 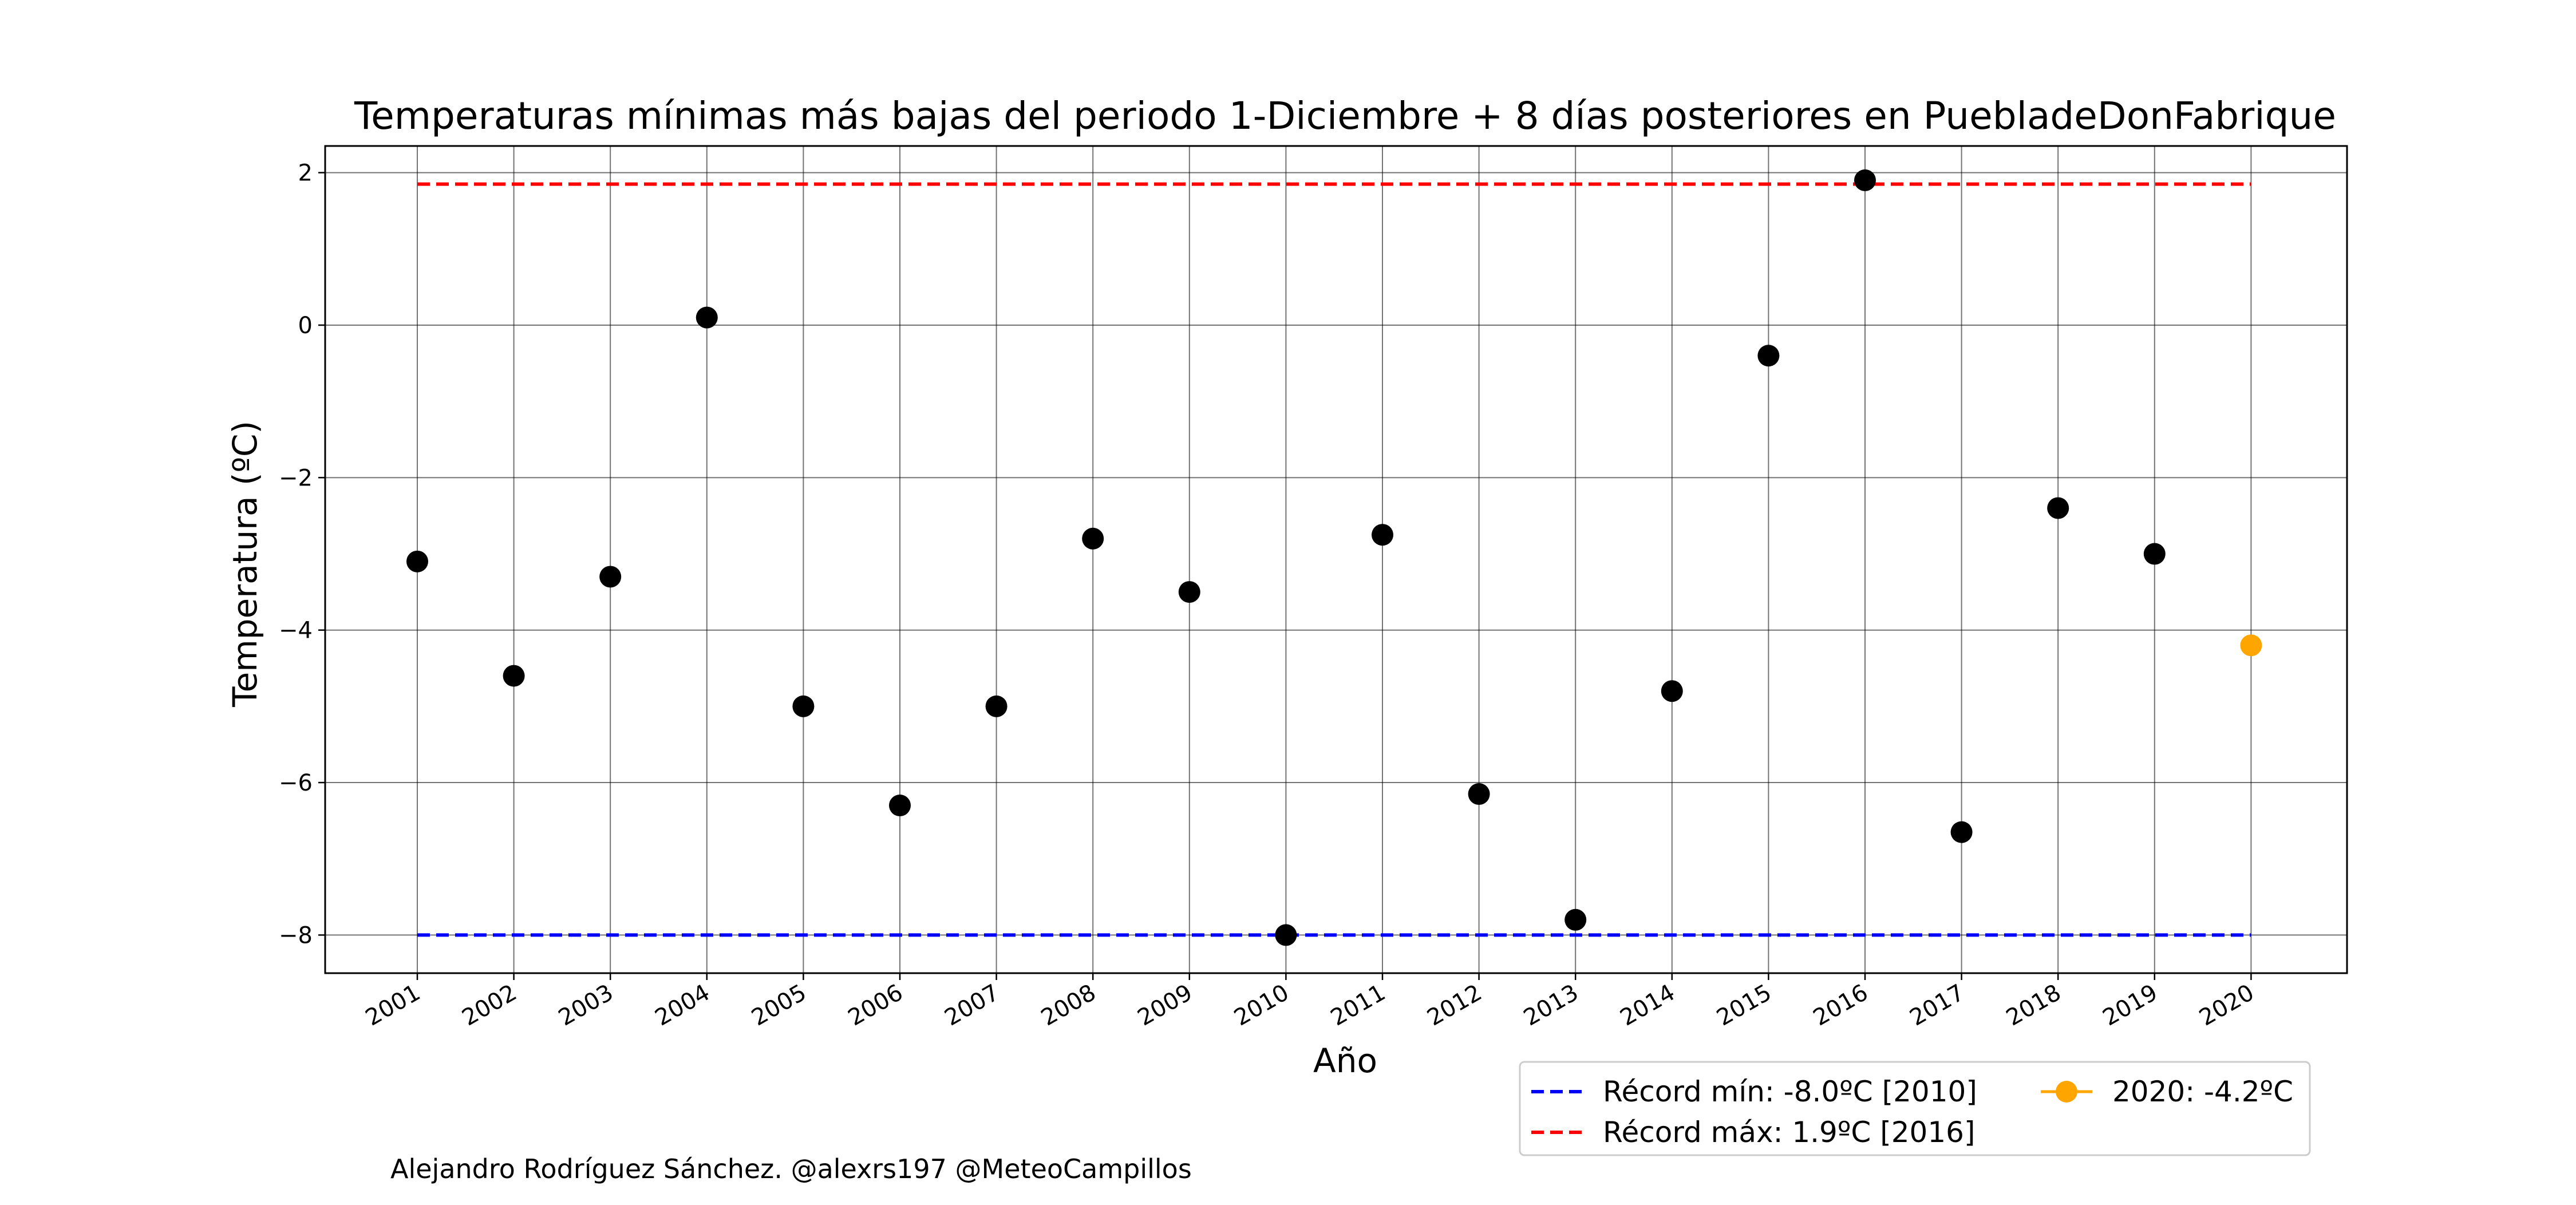 What do you see at coordinates (305, 326) in the screenshot?
I see `y-tick-label: 0` at bounding box center [305, 326].